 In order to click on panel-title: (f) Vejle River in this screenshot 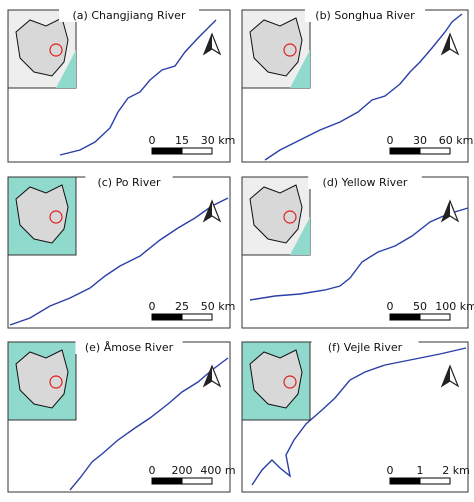, I will do `click(365, 347)`.